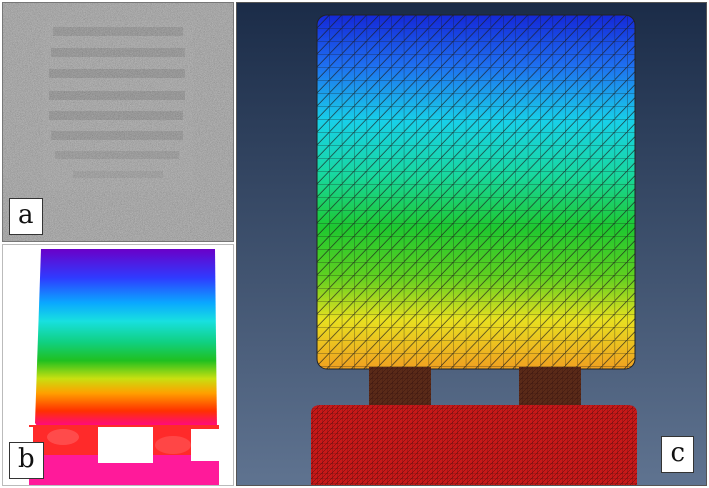  What do you see at coordinates (112, 367) in the screenshot?
I see `contour-map` at bounding box center [112, 367].